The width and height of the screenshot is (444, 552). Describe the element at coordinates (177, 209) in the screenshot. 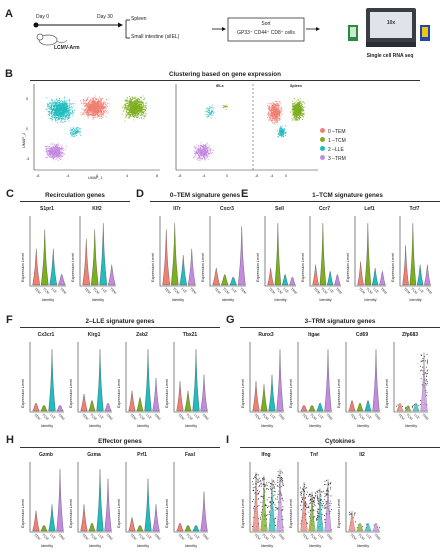

I see `gene-name-il7r: Il7r` at that location.